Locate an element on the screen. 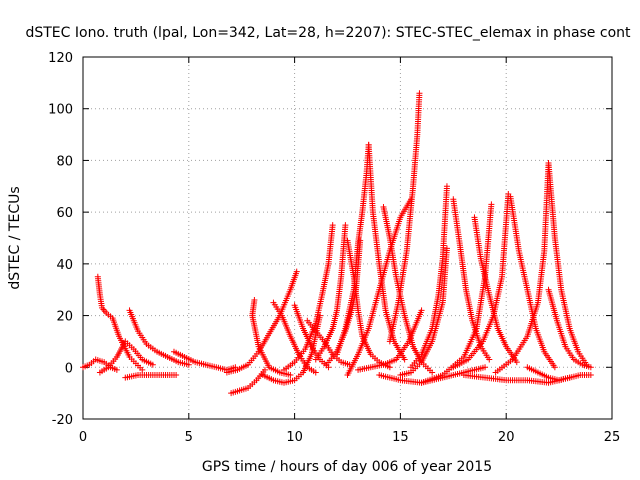 This screenshot has width=640, height=480. y-tick-label: 20 is located at coordinates (64, 317).